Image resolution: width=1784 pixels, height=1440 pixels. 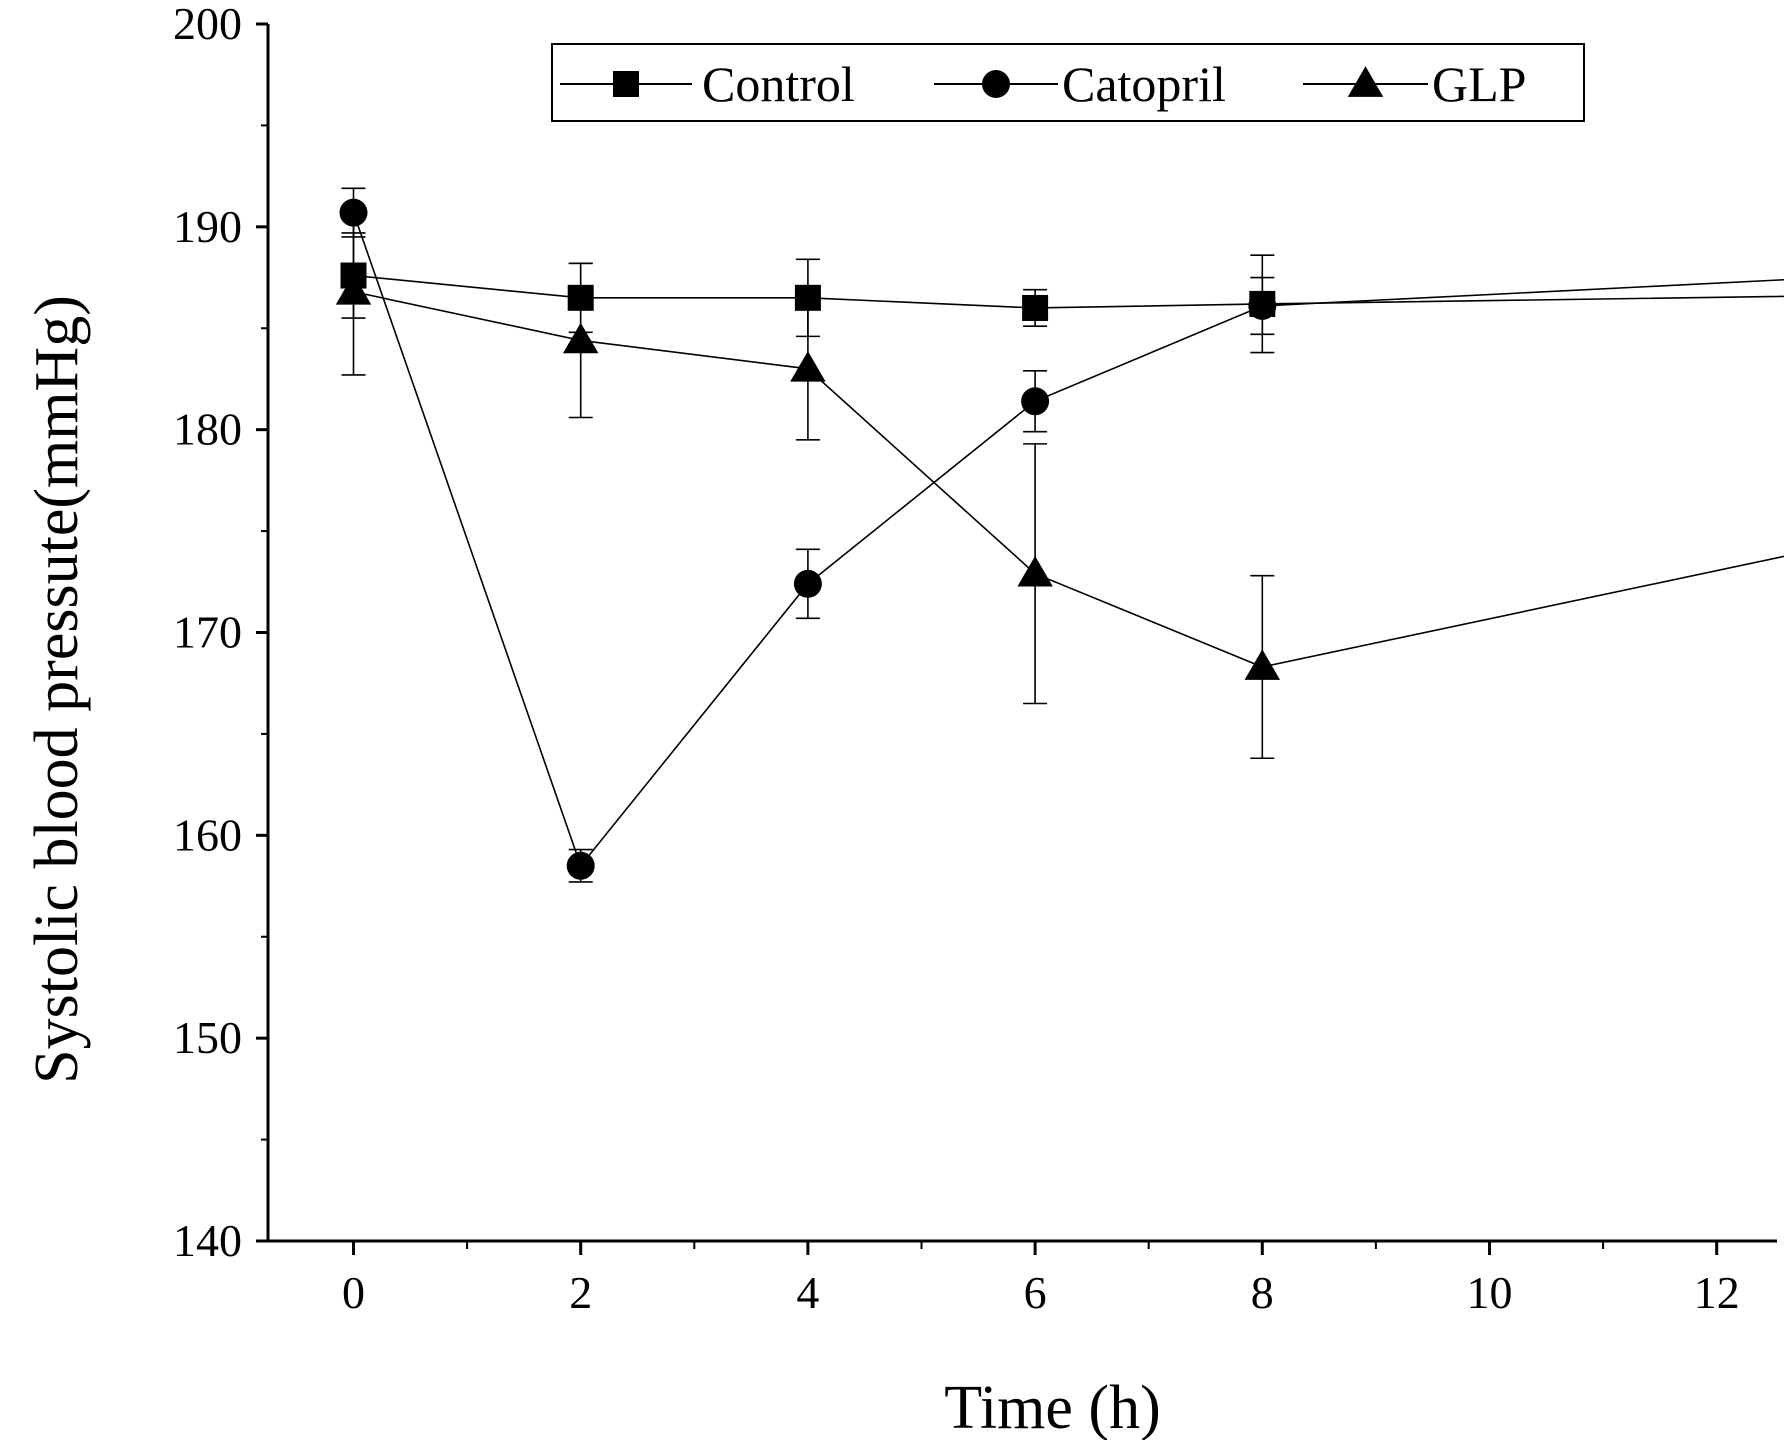 I want to click on x-tick-label: 12, so click(x=1717, y=1292).